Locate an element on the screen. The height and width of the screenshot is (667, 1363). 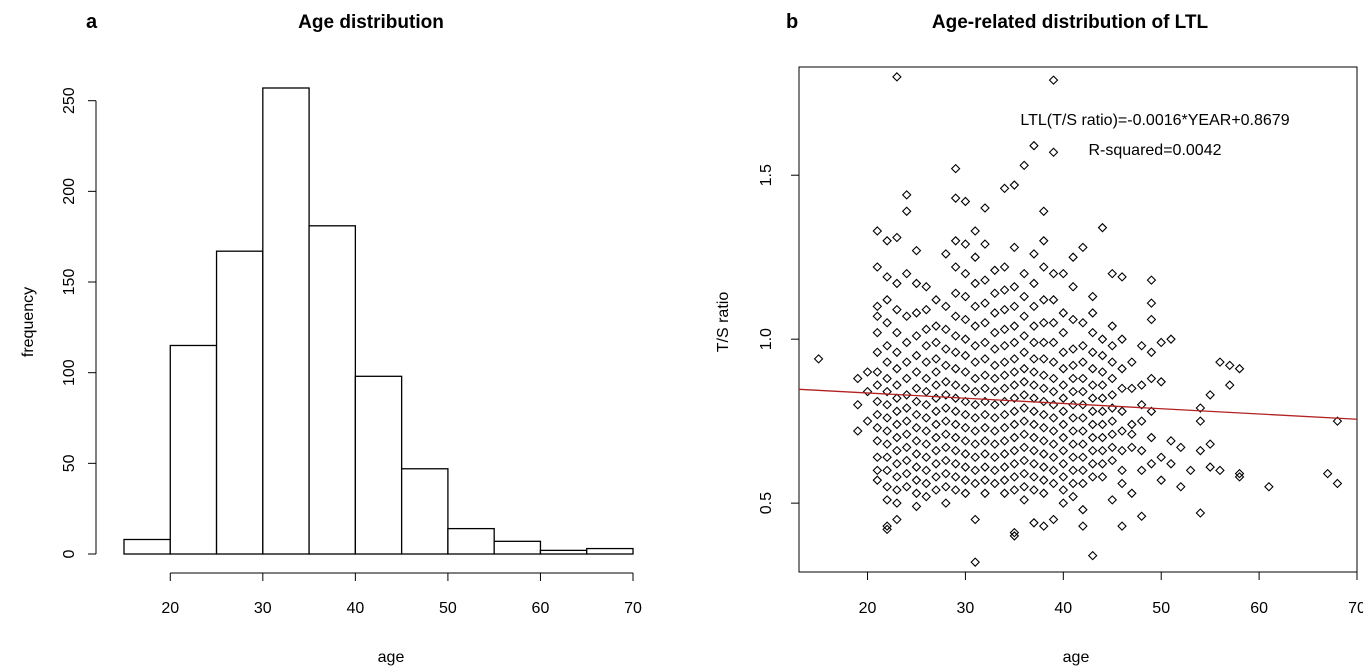
y-tick-label: 50 is located at coordinates (69, 463).